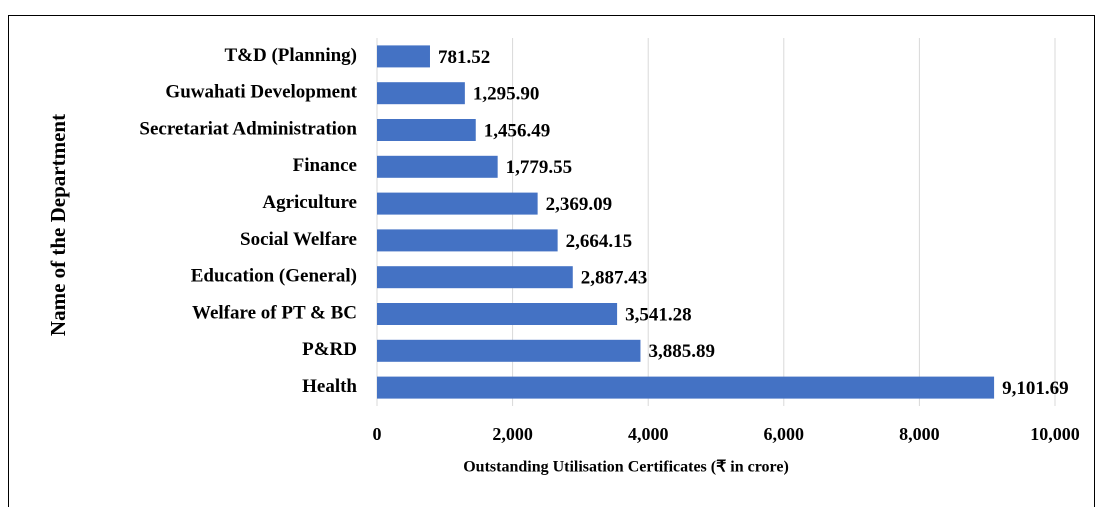 This screenshot has height=507, width=1103. Describe the element at coordinates (1055, 434) in the screenshot. I see `x-tick-label: 10,000` at that location.